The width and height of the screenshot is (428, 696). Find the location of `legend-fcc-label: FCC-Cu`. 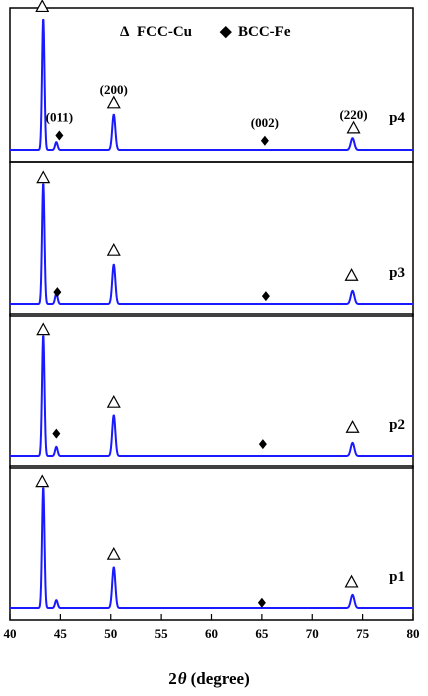

legend-fcc-label: FCC-Cu is located at coordinates (164, 32).